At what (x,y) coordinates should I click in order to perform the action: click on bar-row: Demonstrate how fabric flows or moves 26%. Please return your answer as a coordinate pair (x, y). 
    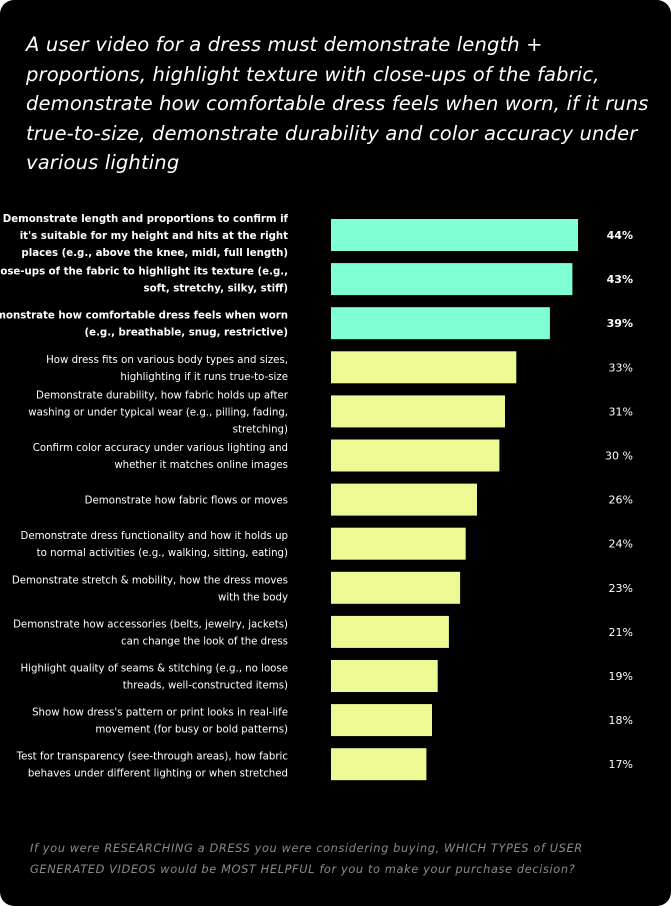
    Looking at the image, I should click on (359, 499).